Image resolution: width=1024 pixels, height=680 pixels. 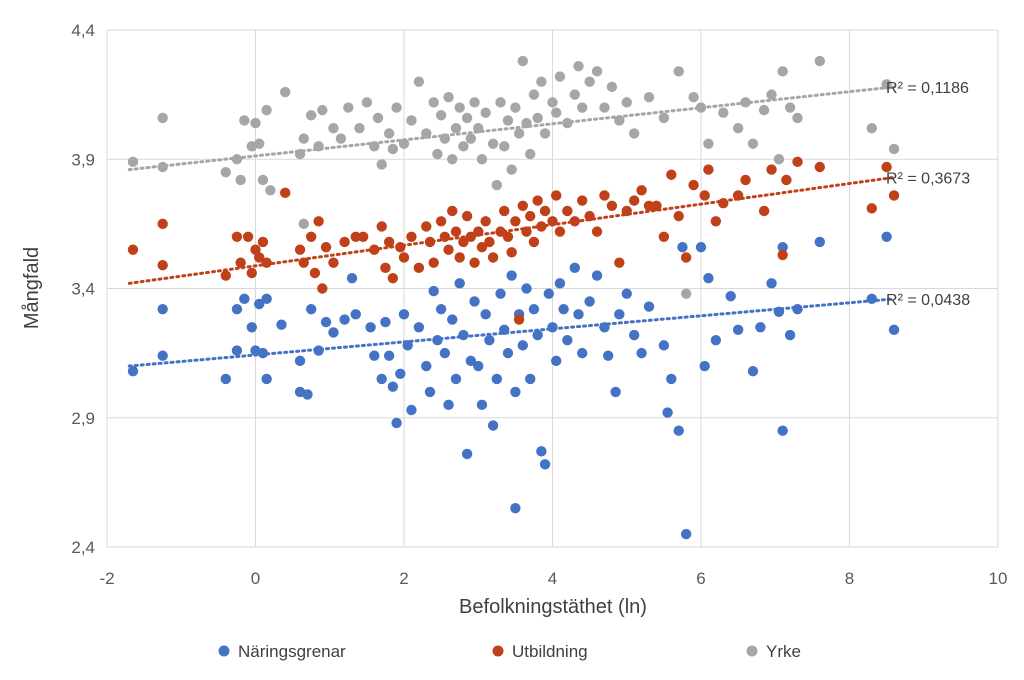 I want to click on legend-label: Näringsgrenar, so click(x=292, y=651).